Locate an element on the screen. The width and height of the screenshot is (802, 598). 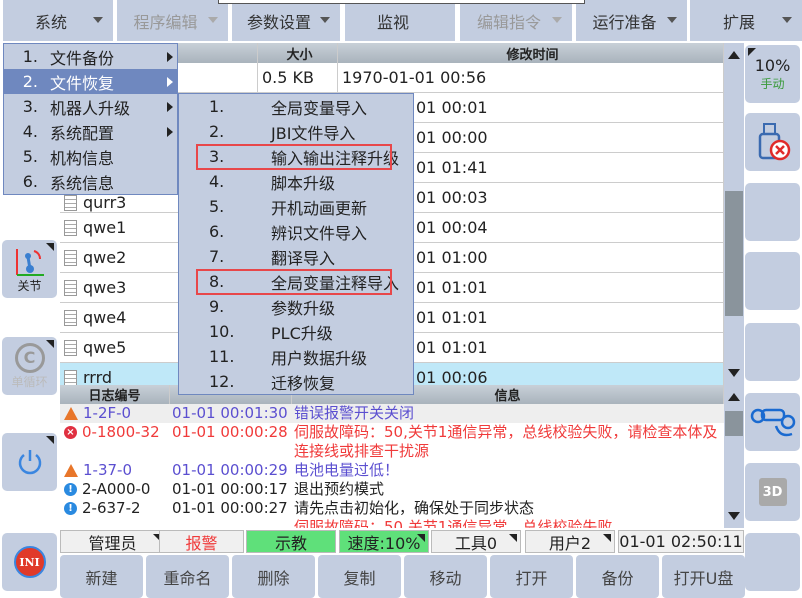
submenu-item-10: 10. PLC升级 is located at coordinates (296, 331).